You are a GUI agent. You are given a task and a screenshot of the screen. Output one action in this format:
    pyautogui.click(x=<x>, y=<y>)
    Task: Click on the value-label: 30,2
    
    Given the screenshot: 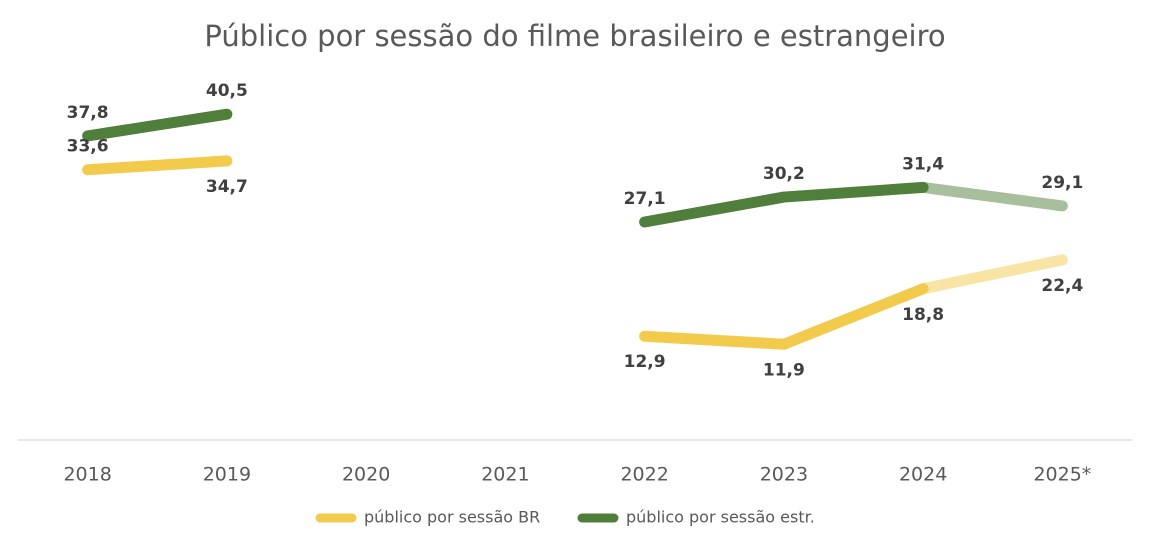 What is the action you would take?
    pyautogui.click(x=784, y=174)
    